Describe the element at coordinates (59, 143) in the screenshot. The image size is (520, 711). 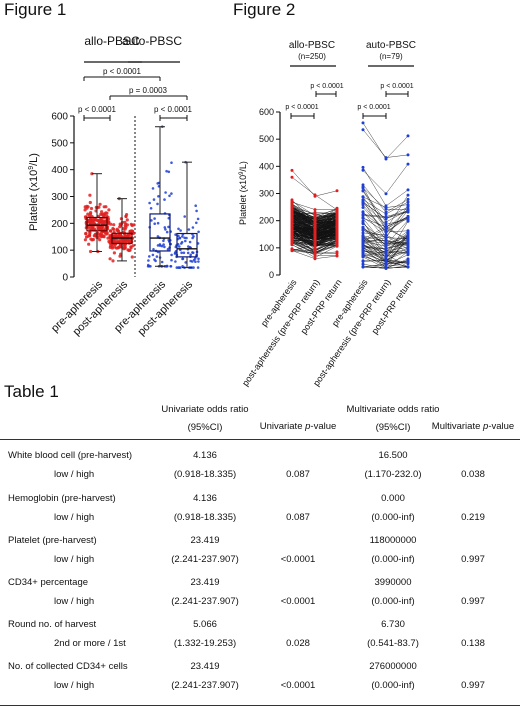
I see `fig1-ytick-label: 500` at that location.